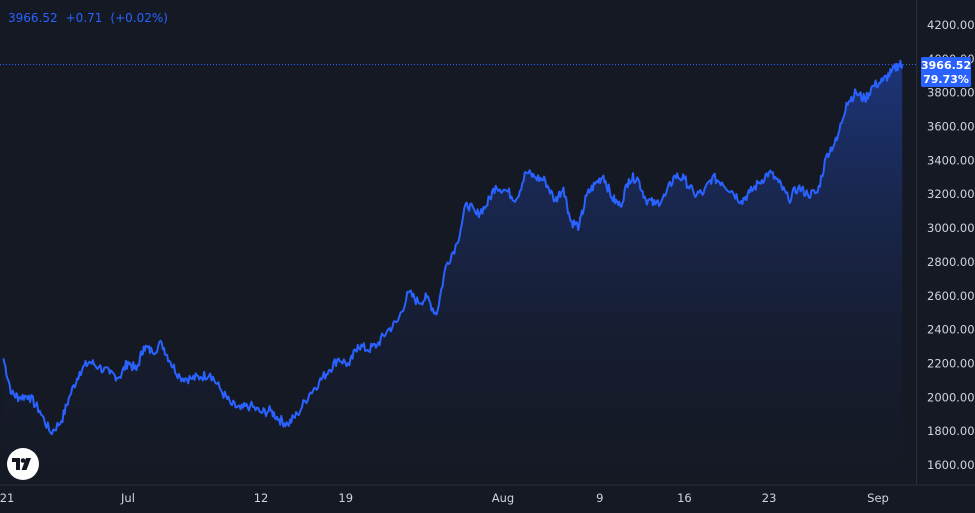 The image size is (975, 513). I want to click on y-tick-label: 2400.00, so click(951, 330).